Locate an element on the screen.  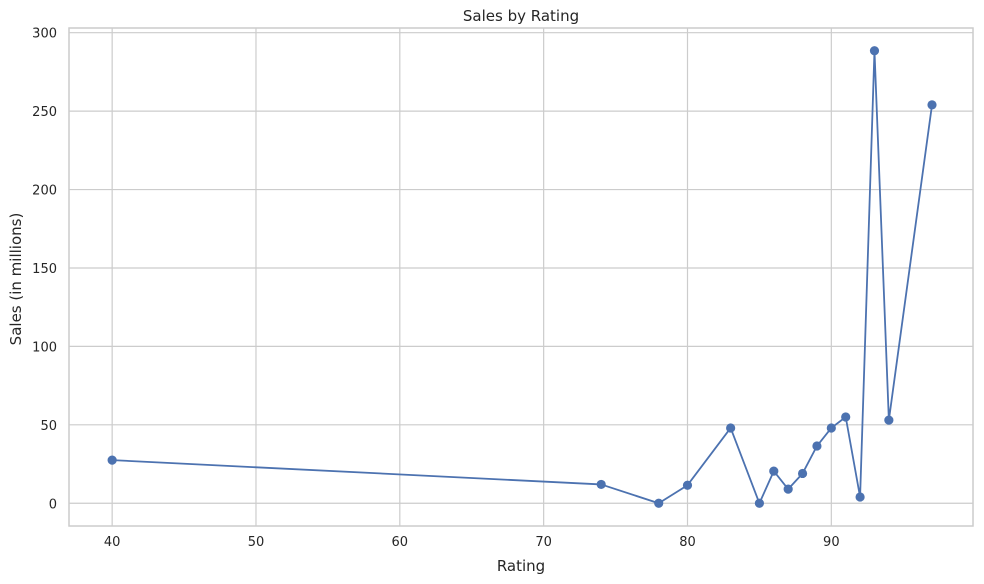
y-tick-label: 250 is located at coordinates (44, 112).